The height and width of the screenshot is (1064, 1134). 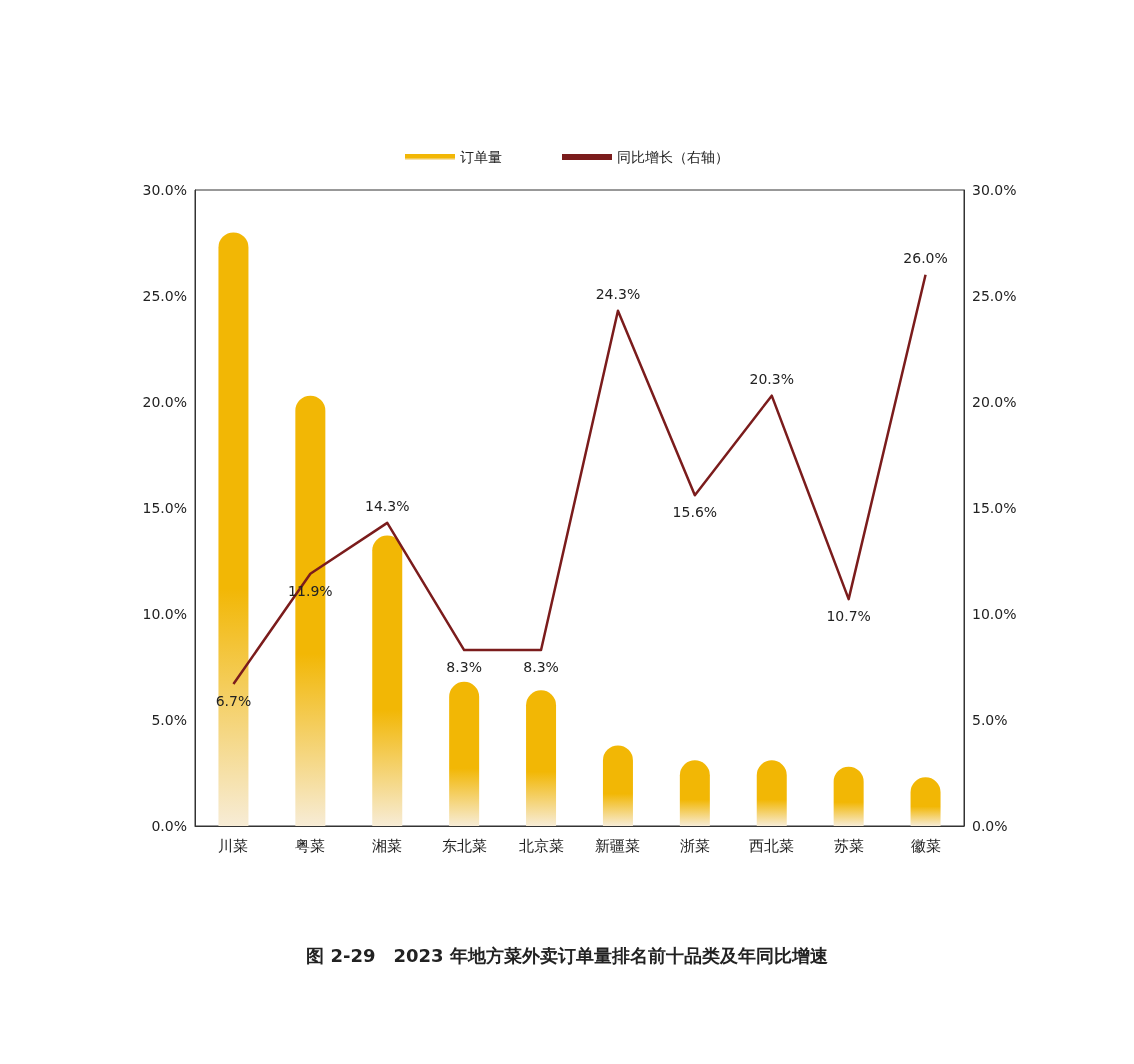 What do you see at coordinates (990, 720) in the screenshot?
I see `y2-tick-label: 5.0%` at bounding box center [990, 720].